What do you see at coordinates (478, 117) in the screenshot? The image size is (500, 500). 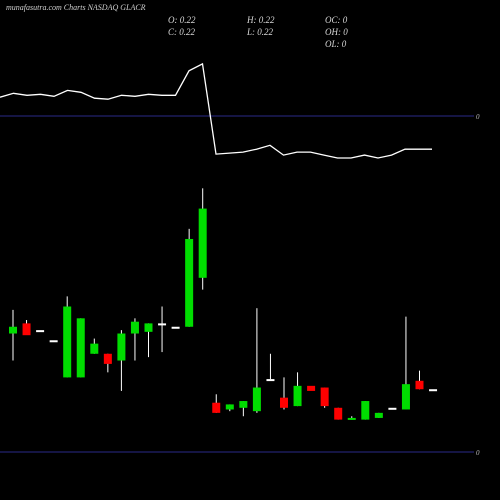 I see `line-panel-axis-label: 0` at bounding box center [478, 117].